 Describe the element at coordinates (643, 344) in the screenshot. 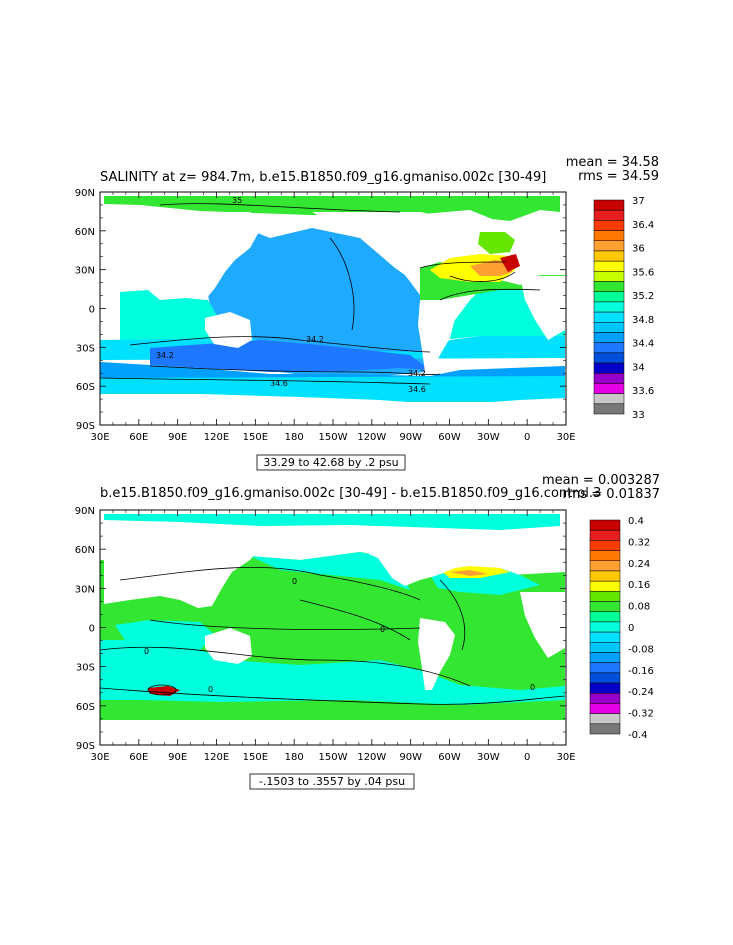

I see `colorbar-label: 34.4` at that location.